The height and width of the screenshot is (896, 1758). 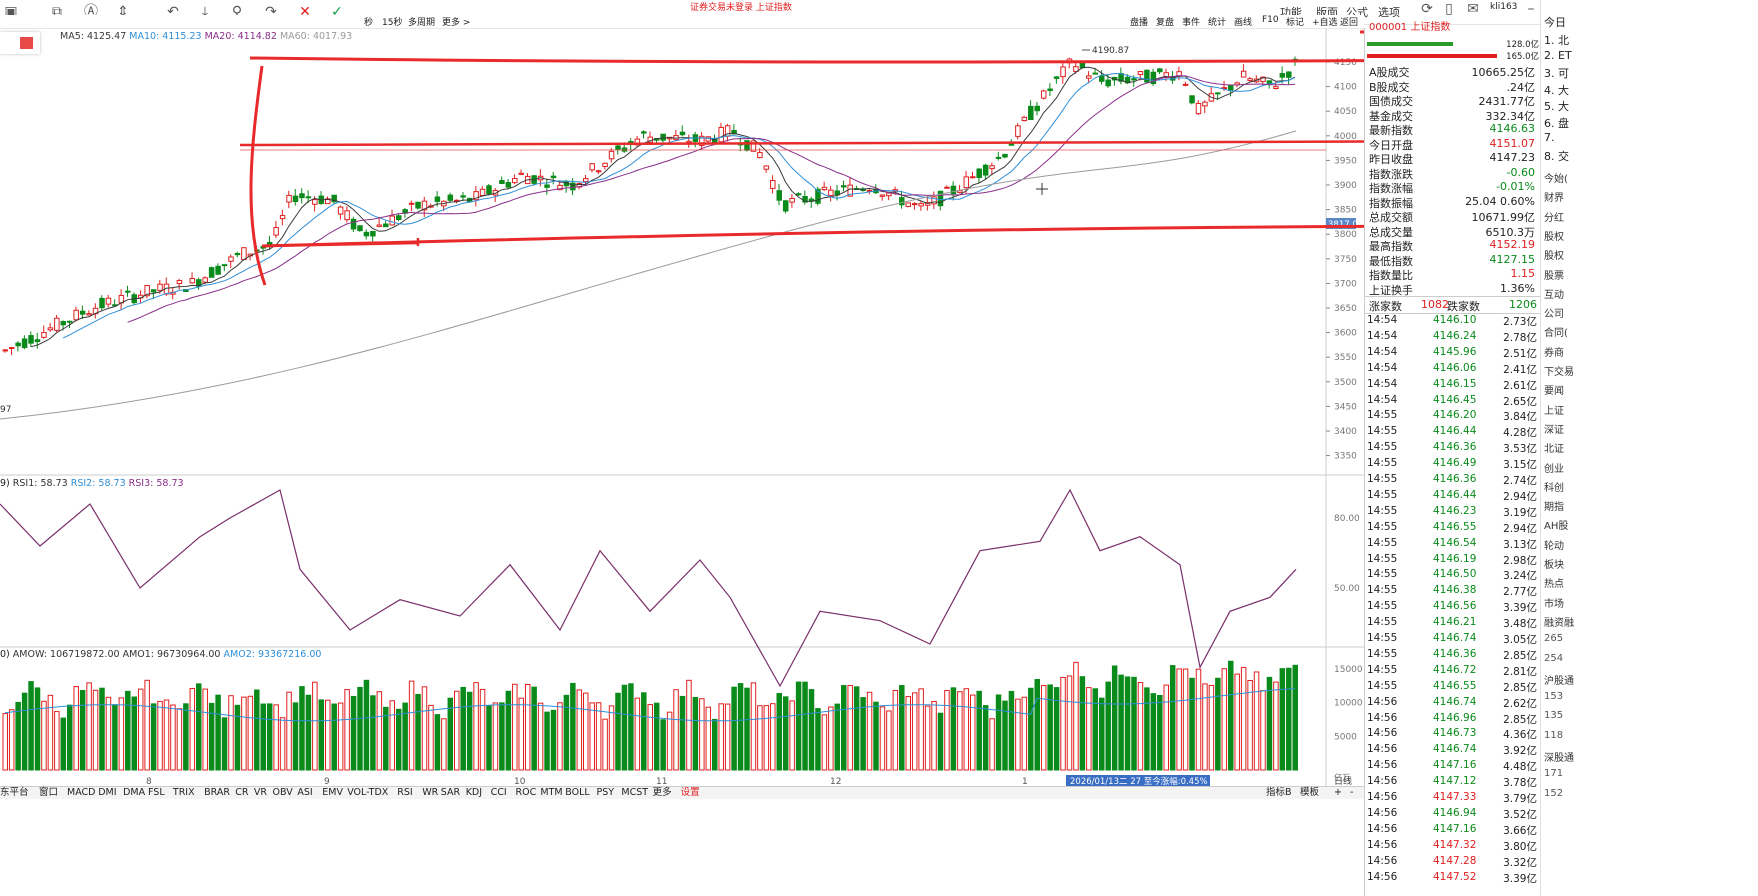 I want to click on right-side-item: 创业, so click(x=1554, y=469).